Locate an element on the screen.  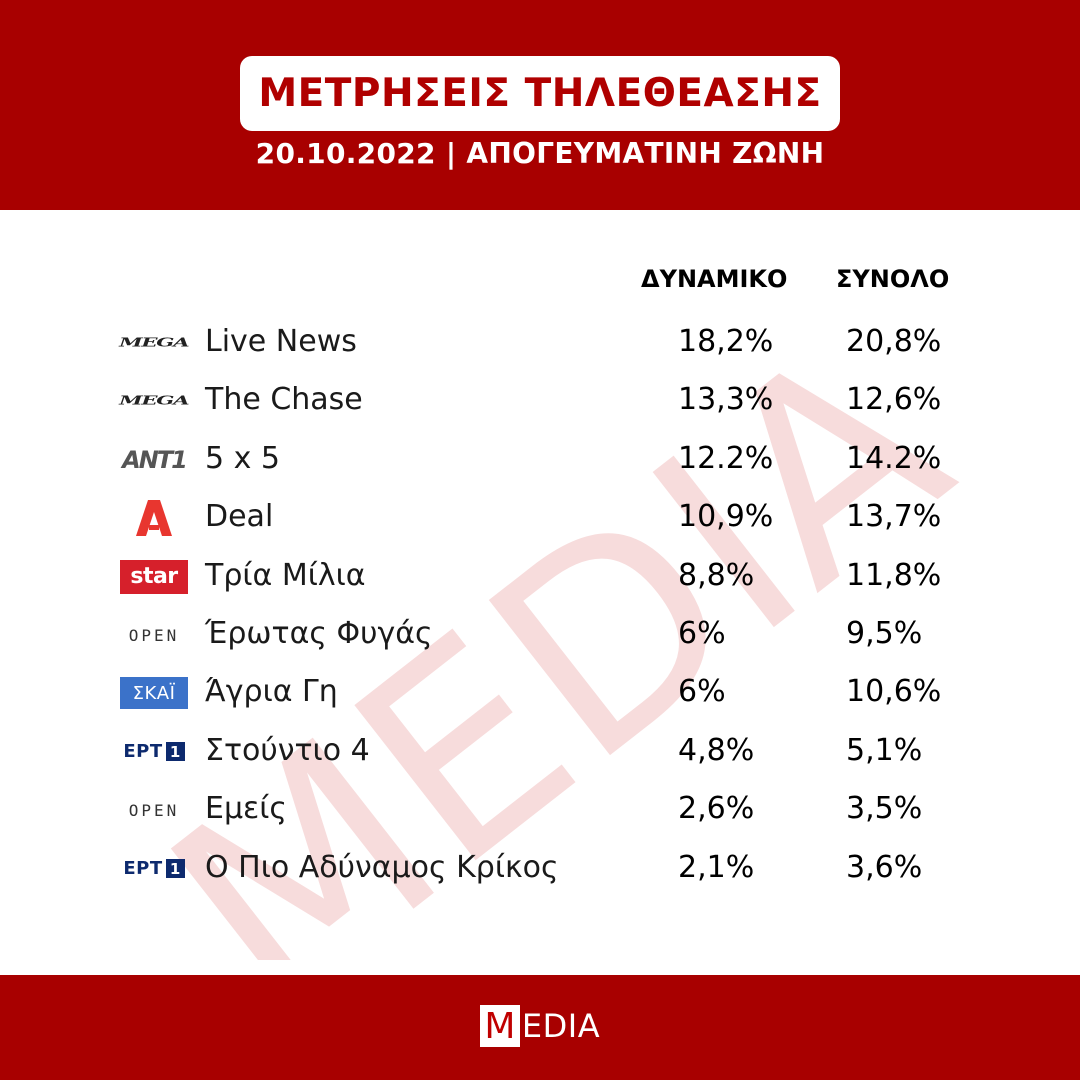
media-logo-m: M is located at coordinates (499, 1026).